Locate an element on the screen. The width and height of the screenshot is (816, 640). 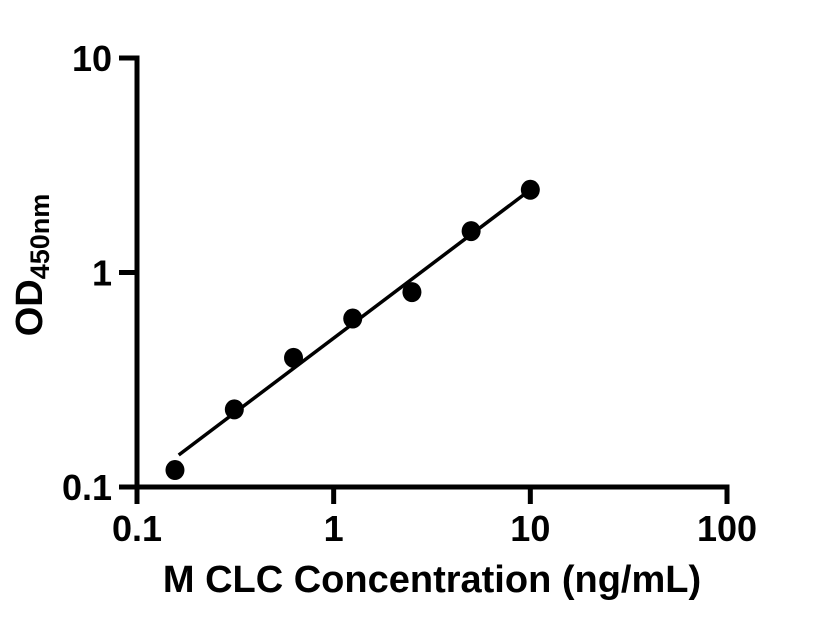
y-axis-title-main: OD is located at coordinates (30, 308).